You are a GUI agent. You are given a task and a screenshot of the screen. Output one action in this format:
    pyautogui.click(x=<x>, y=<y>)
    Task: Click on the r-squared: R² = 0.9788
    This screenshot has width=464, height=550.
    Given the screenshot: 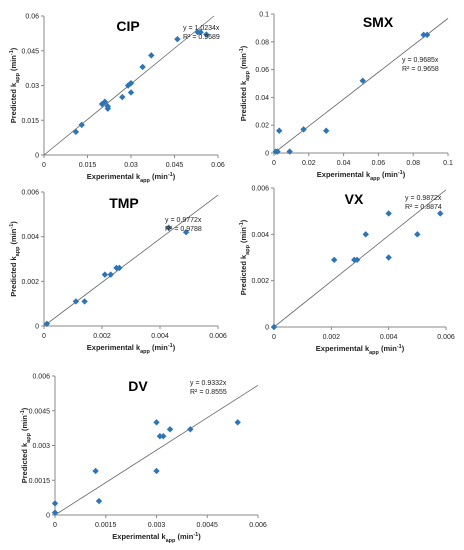 What is the action you would take?
    pyautogui.click(x=183, y=229)
    